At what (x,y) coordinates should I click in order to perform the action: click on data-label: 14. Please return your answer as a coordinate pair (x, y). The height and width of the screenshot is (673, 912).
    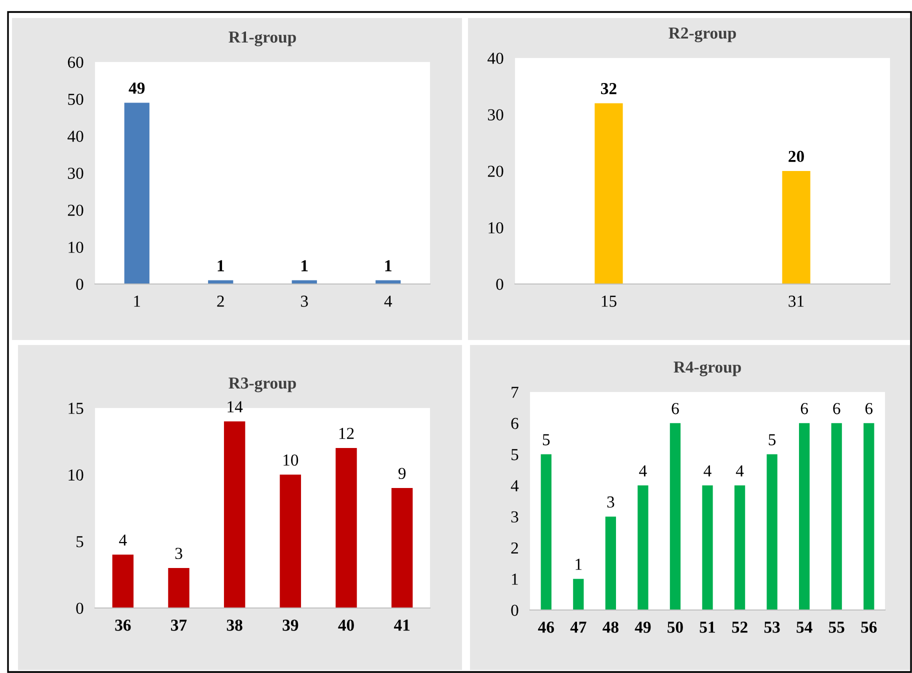
    Looking at the image, I should click on (235, 406).